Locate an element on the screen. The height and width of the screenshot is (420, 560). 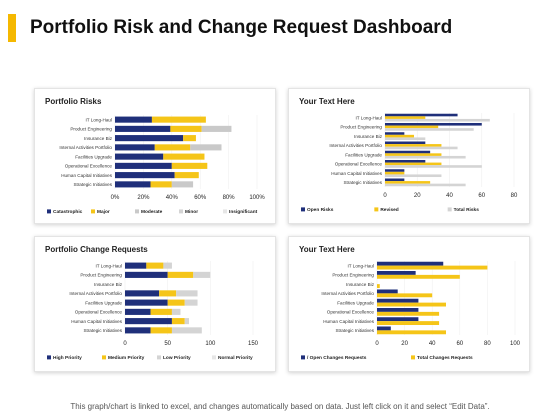
tick-label: 150 is located at coordinates (253, 344).